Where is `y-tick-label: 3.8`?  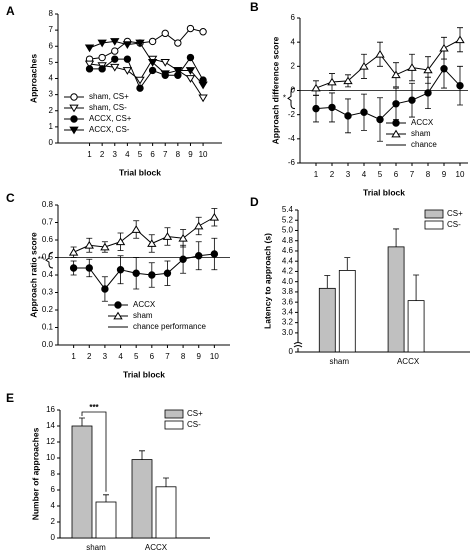 y-tick-label: 3.8 is located at coordinates (288, 291).